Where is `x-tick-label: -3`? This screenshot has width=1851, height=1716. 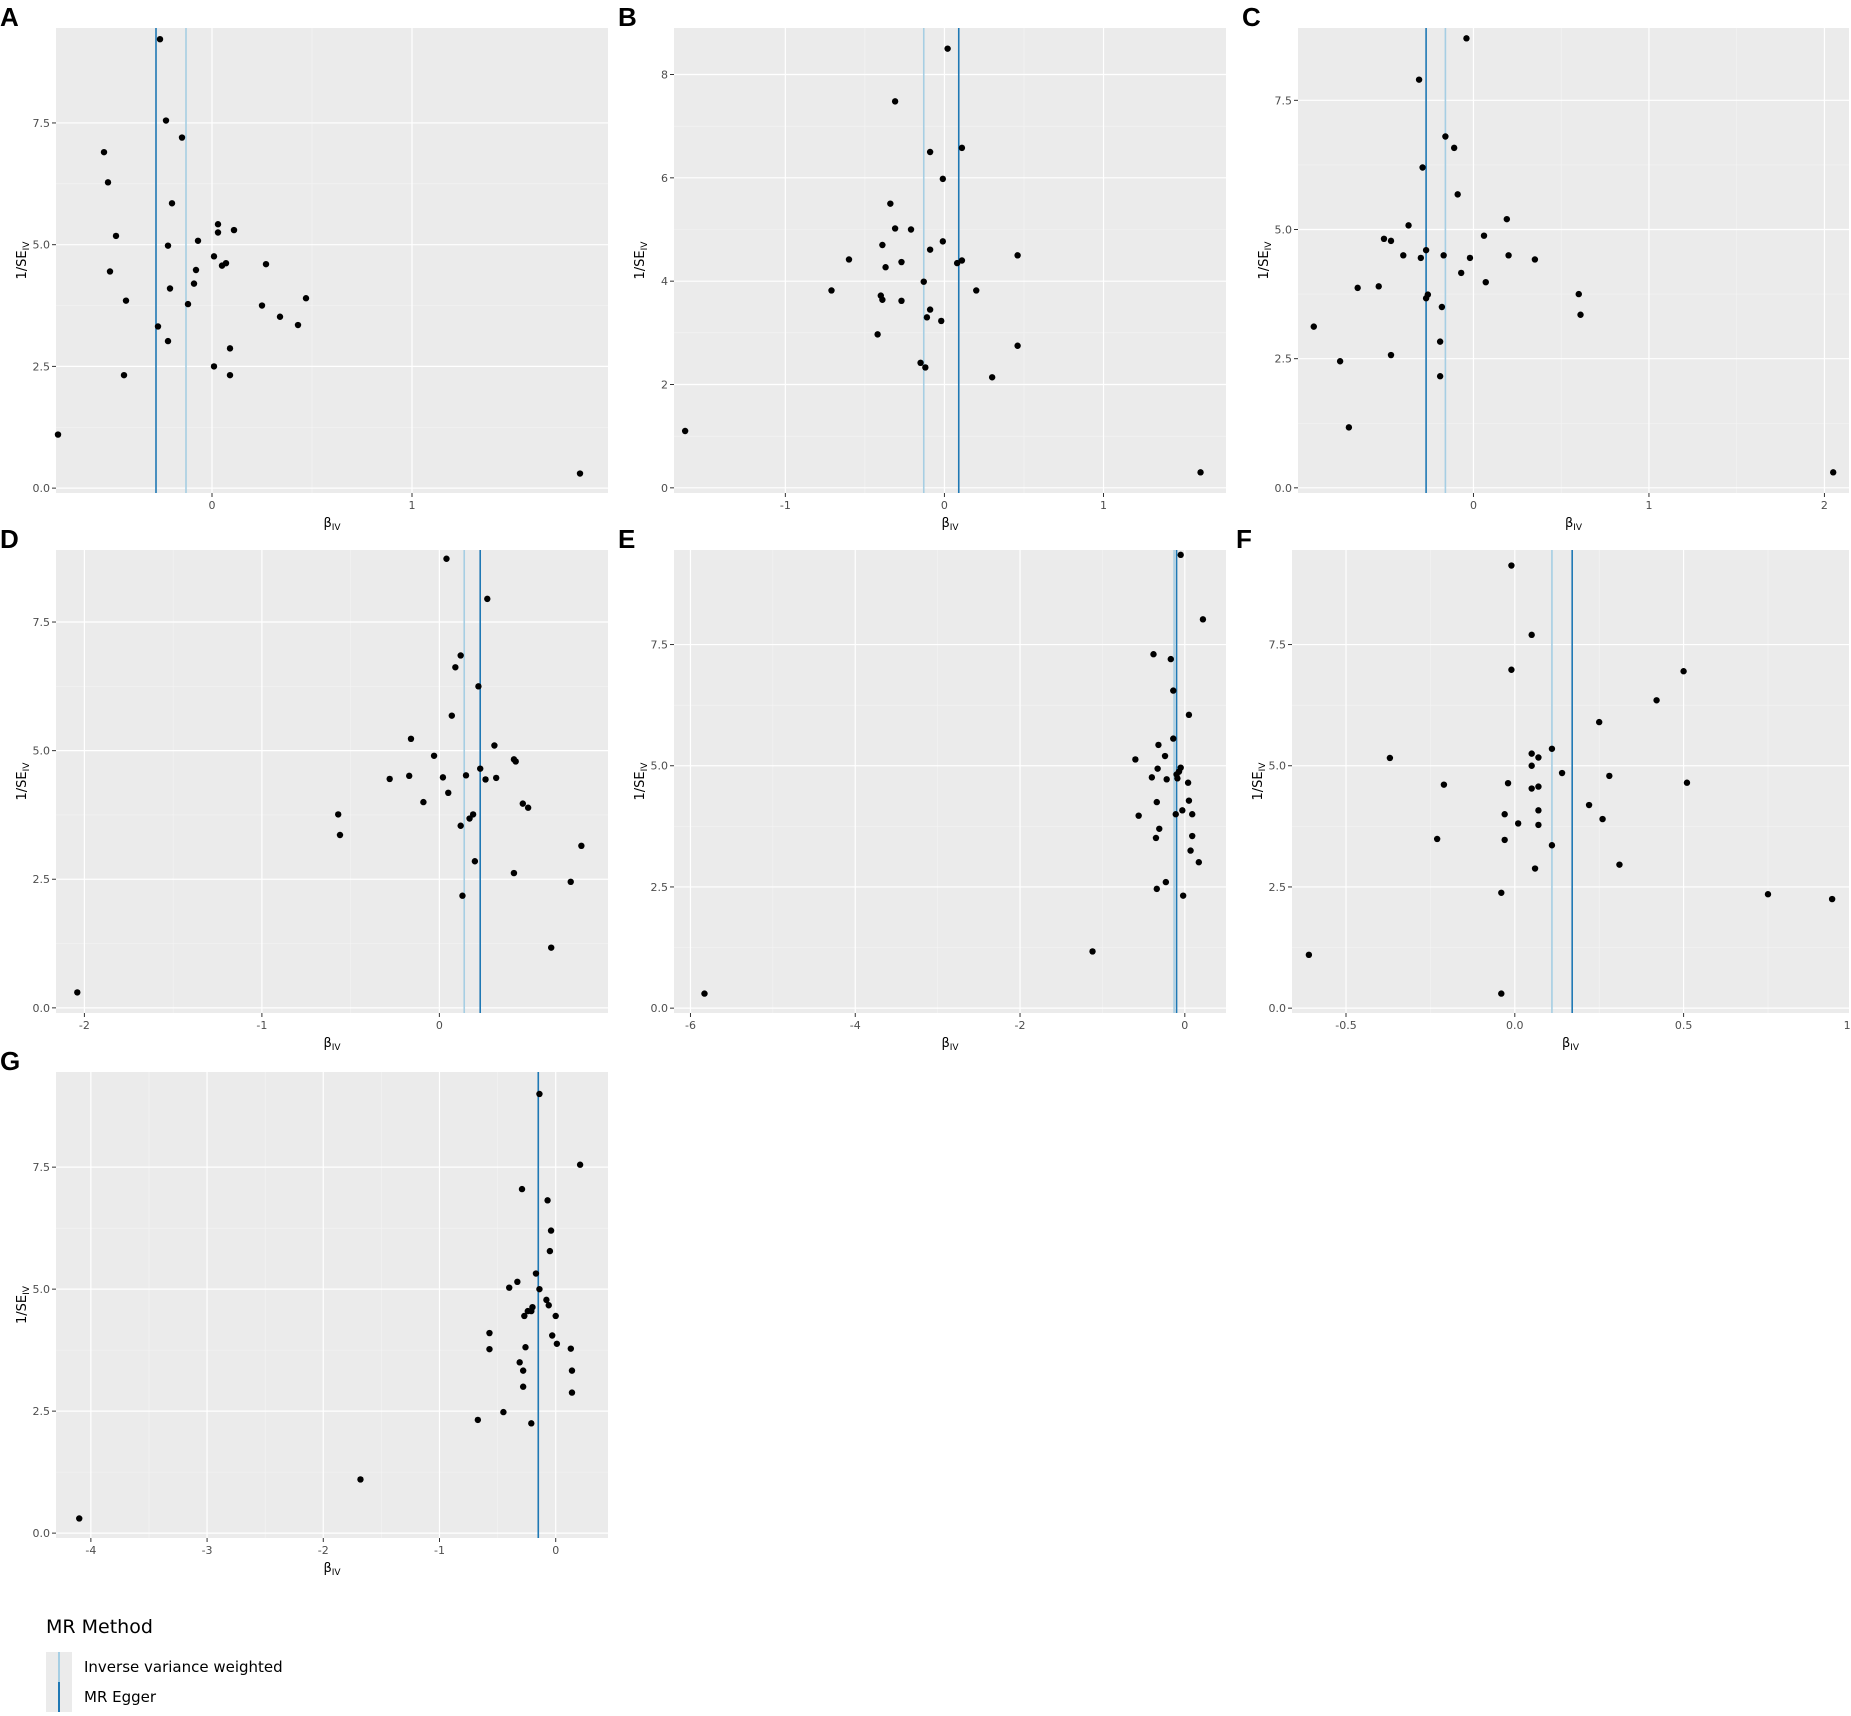
x-tick-label: -3 is located at coordinates (207, 1550).